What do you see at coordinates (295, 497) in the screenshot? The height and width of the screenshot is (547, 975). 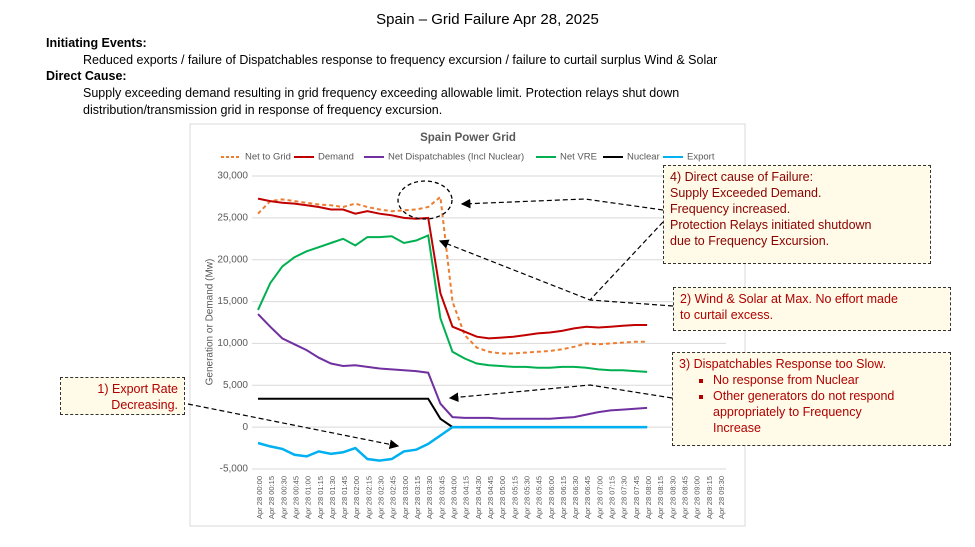 I see `x-tick-label: Apr 28 00:45` at bounding box center [295, 497].